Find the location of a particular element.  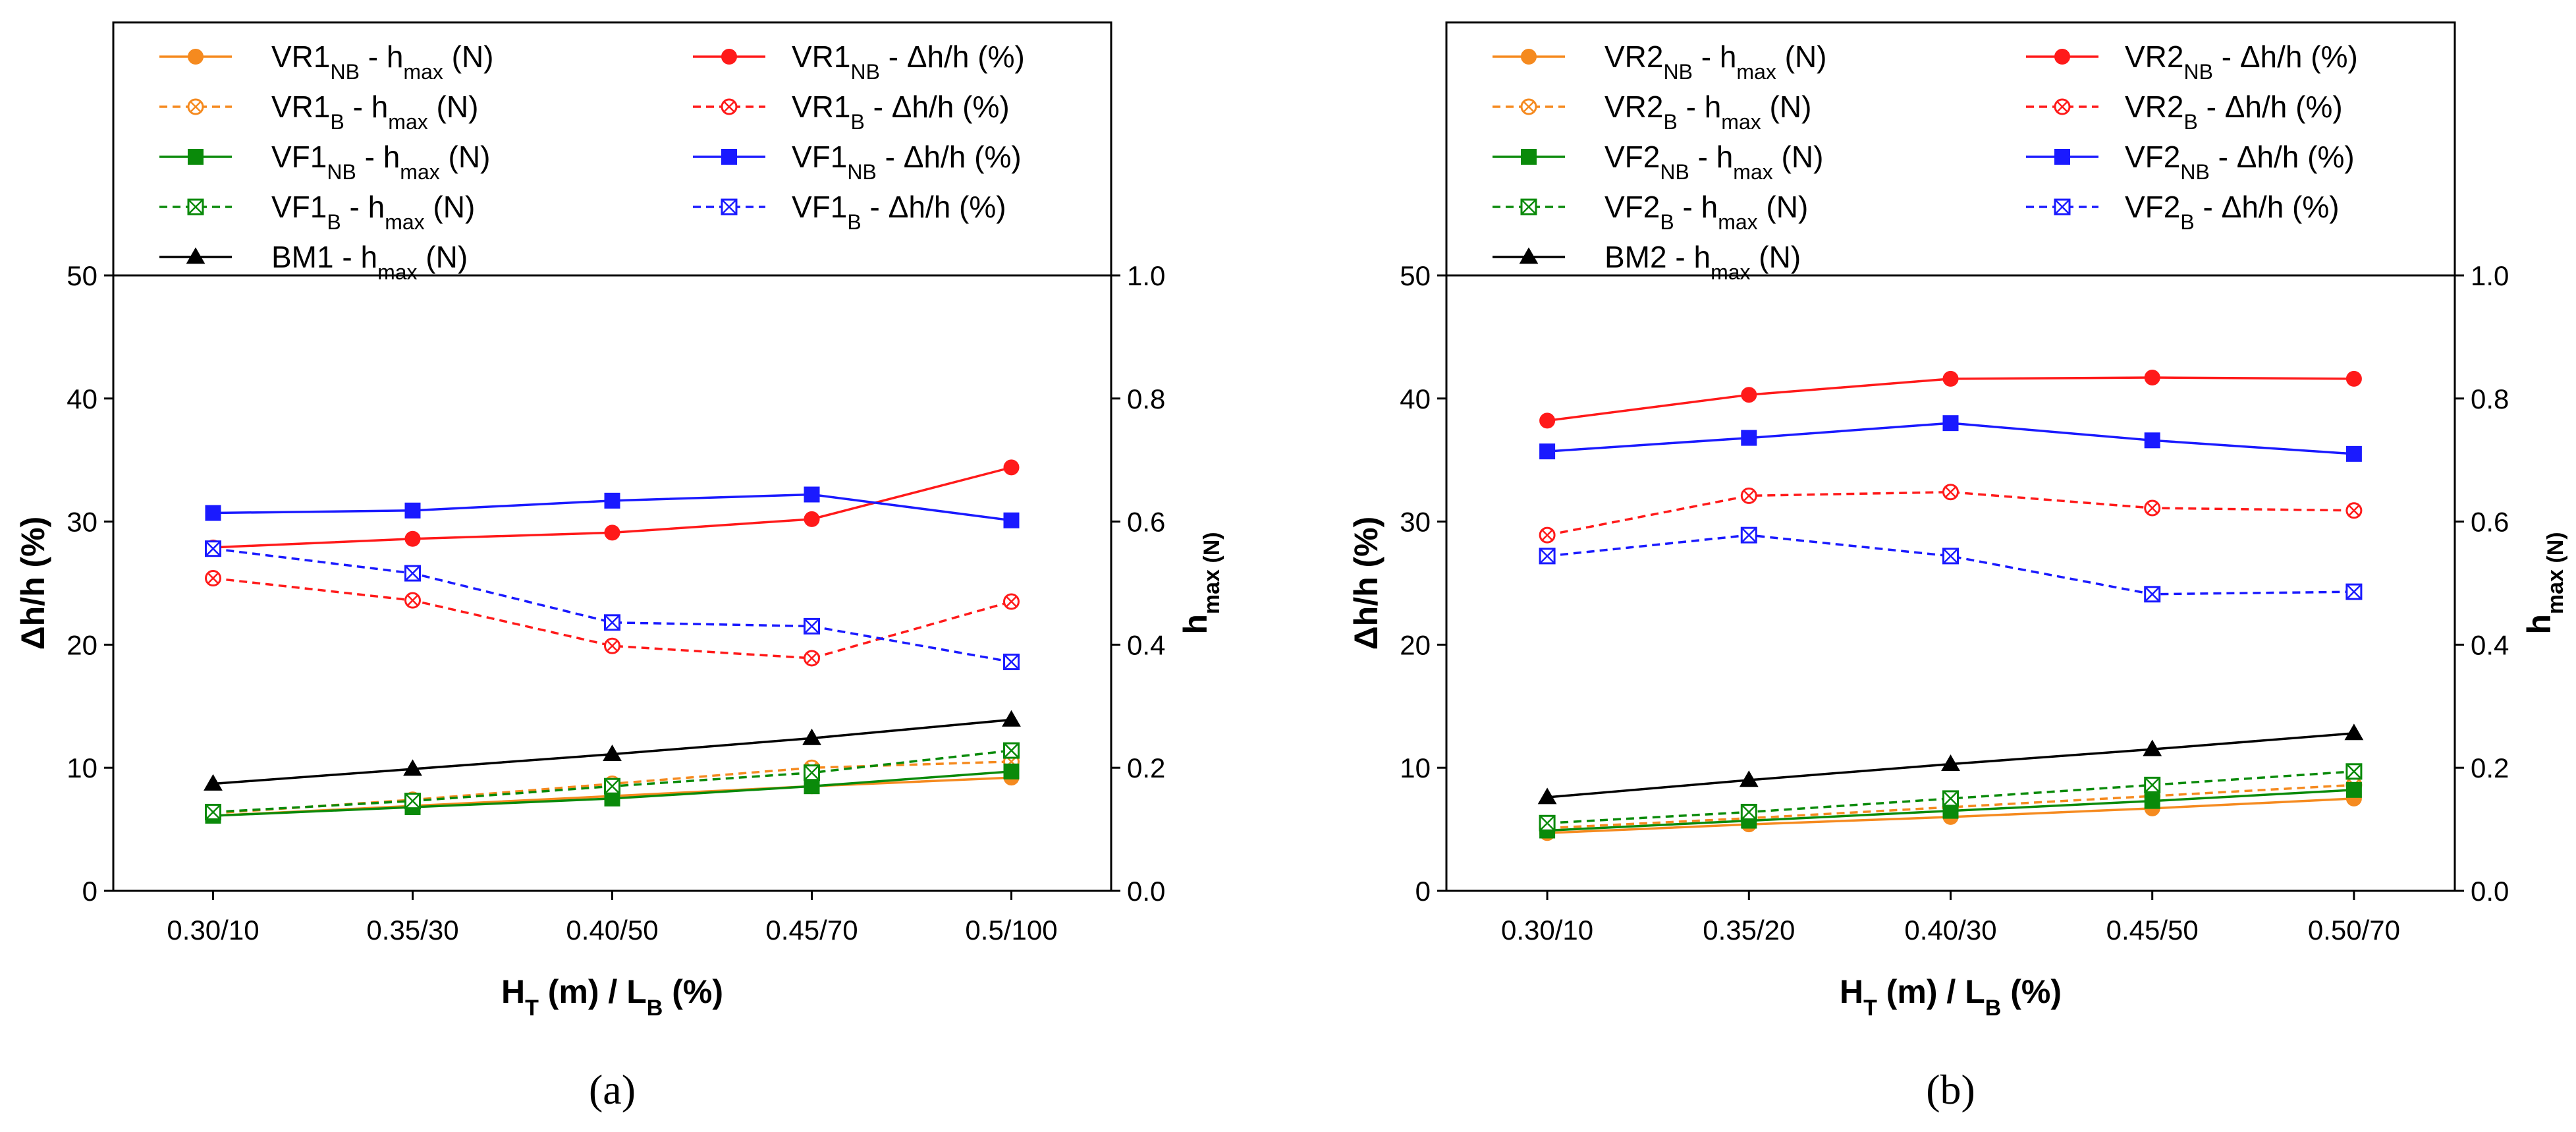

legend-label-part: VF1 is located at coordinates (299, 207).